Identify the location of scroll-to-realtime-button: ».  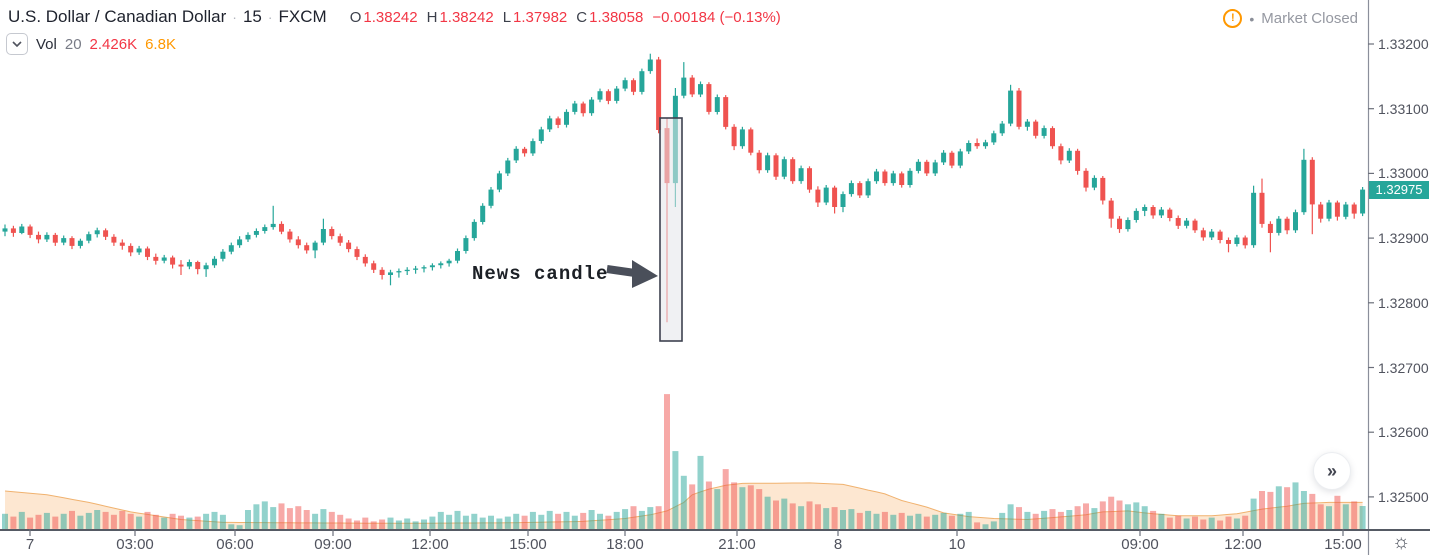
(1332, 471).